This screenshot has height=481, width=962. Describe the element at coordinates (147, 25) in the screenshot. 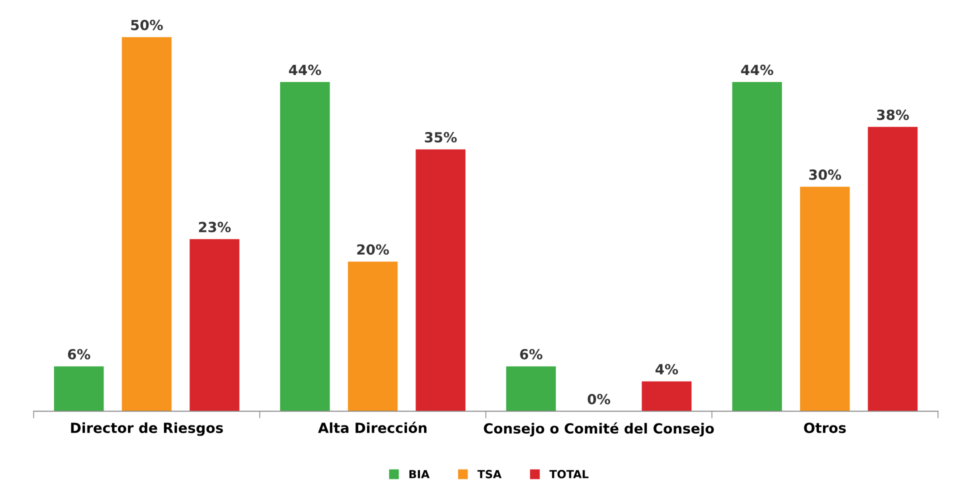

I see `data-label: 50%` at that location.